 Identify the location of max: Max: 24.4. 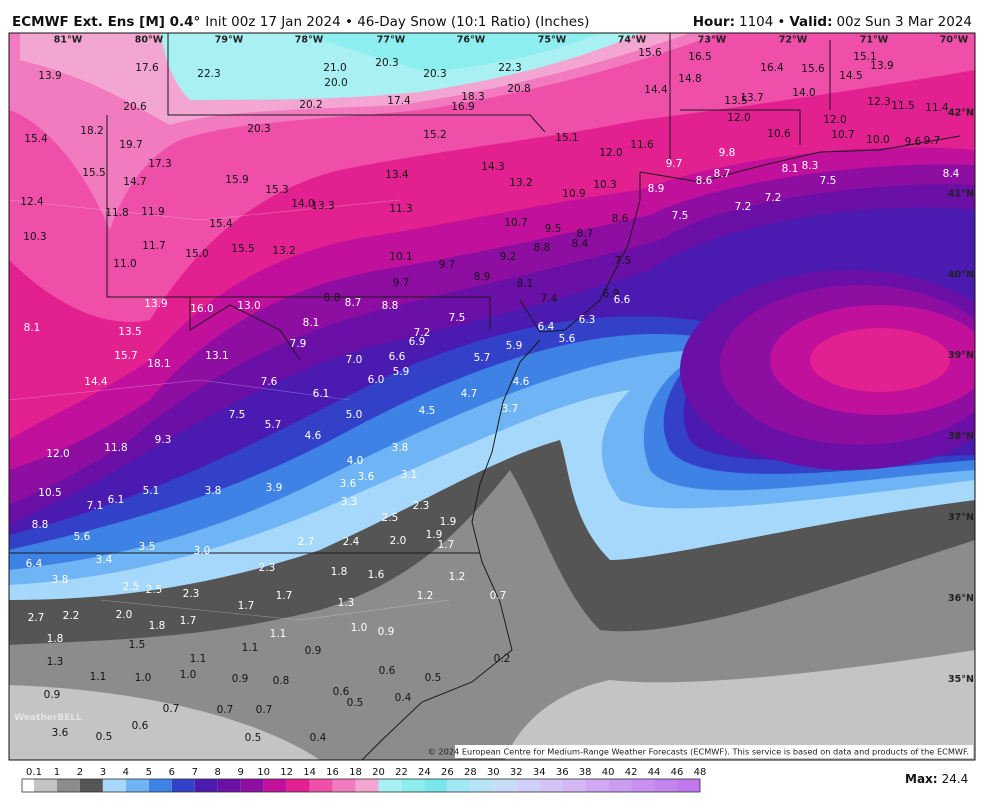
(936, 779).